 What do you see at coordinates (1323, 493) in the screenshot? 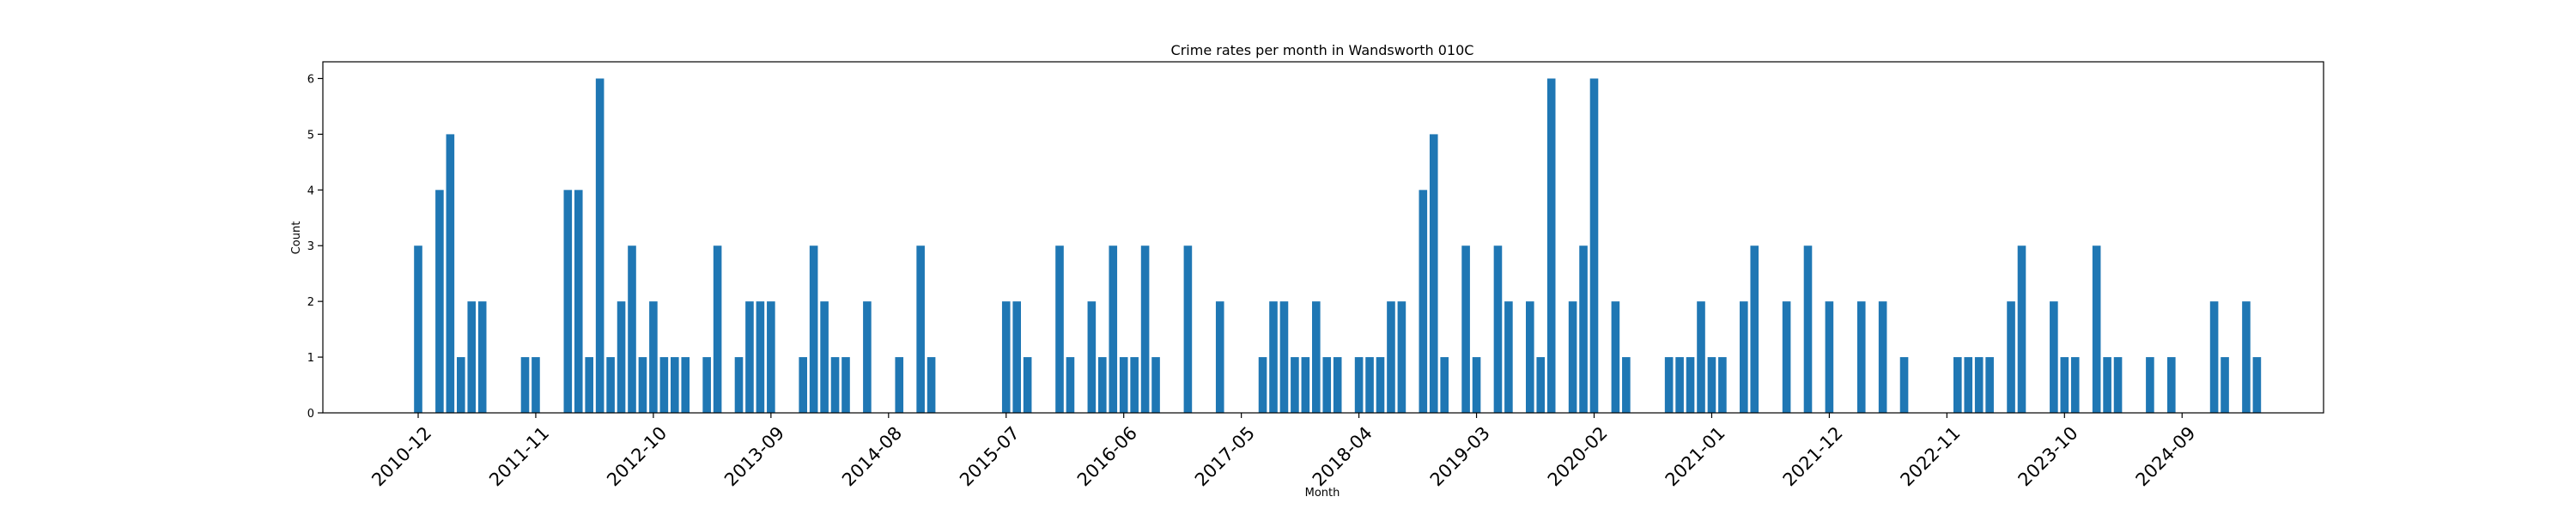
I see `x-axis-label: Month` at bounding box center [1323, 493].